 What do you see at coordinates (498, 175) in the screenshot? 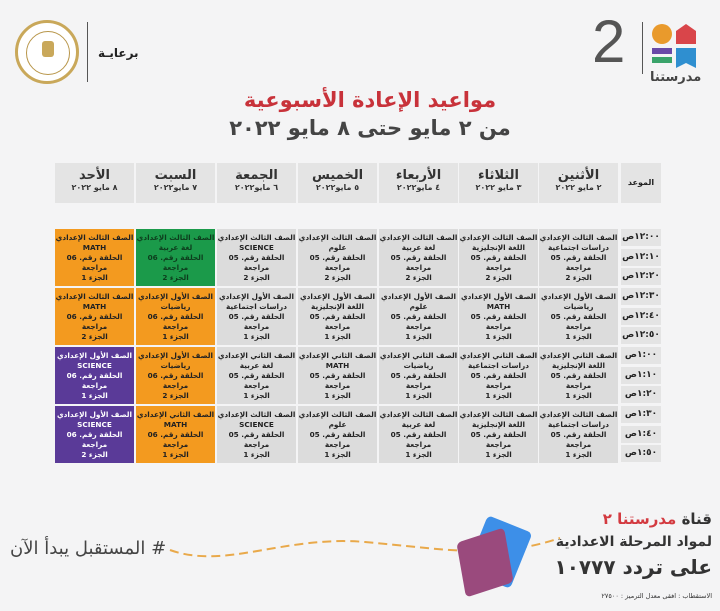
I see `day-name: الثلاثاء` at bounding box center [498, 175].